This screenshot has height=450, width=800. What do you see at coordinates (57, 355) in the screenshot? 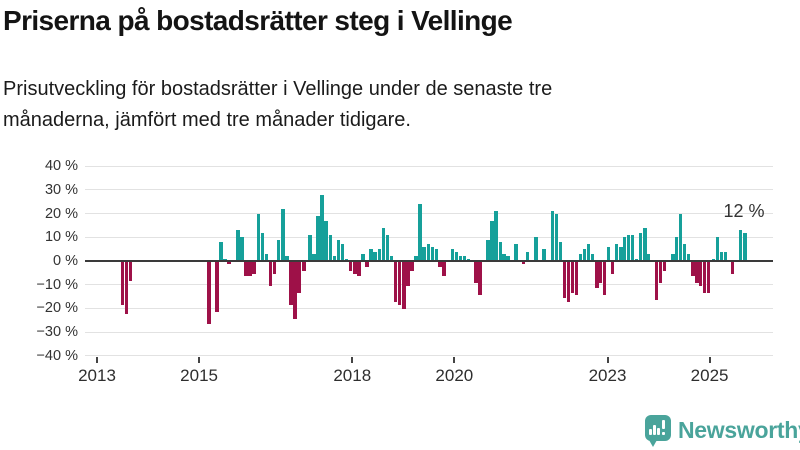
I see `y-axis-label: −40 %` at bounding box center [57, 355].